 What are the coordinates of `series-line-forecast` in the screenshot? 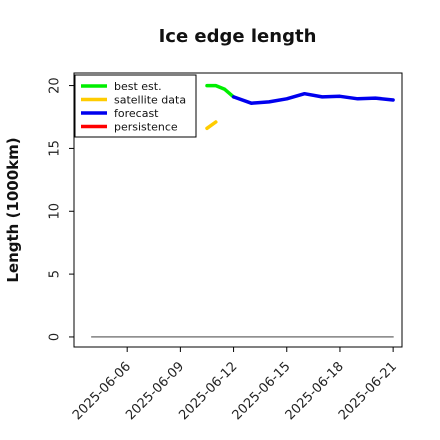 It's located at (313, 98).